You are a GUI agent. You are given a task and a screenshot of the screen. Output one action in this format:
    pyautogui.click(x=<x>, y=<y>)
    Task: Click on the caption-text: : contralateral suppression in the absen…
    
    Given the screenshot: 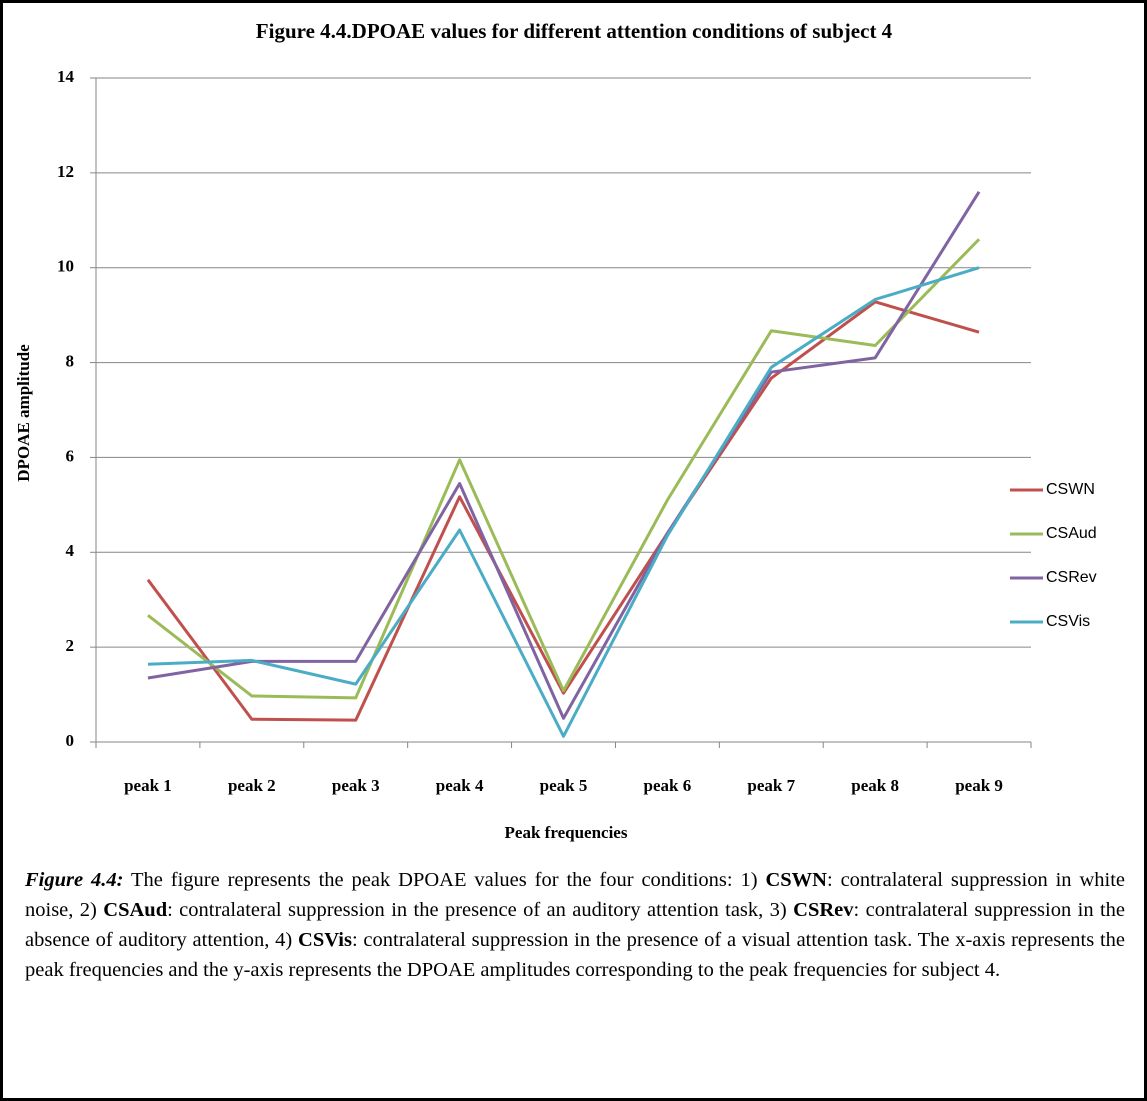 What is the action you would take?
    pyautogui.click(x=575, y=925)
    